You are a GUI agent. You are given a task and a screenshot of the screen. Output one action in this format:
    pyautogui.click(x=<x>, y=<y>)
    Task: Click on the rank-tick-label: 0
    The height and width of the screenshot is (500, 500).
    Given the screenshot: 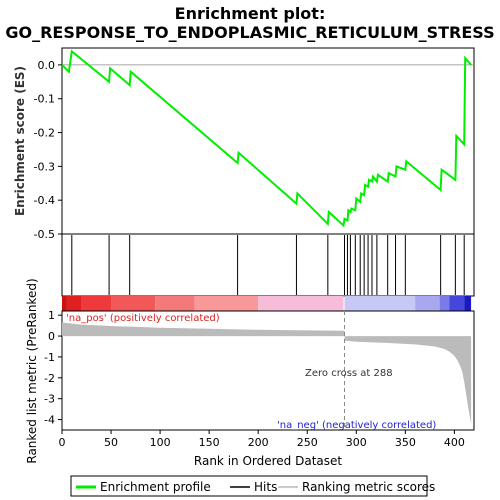 What is the action you would take?
    pyautogui.click(x=51, y=336)
    